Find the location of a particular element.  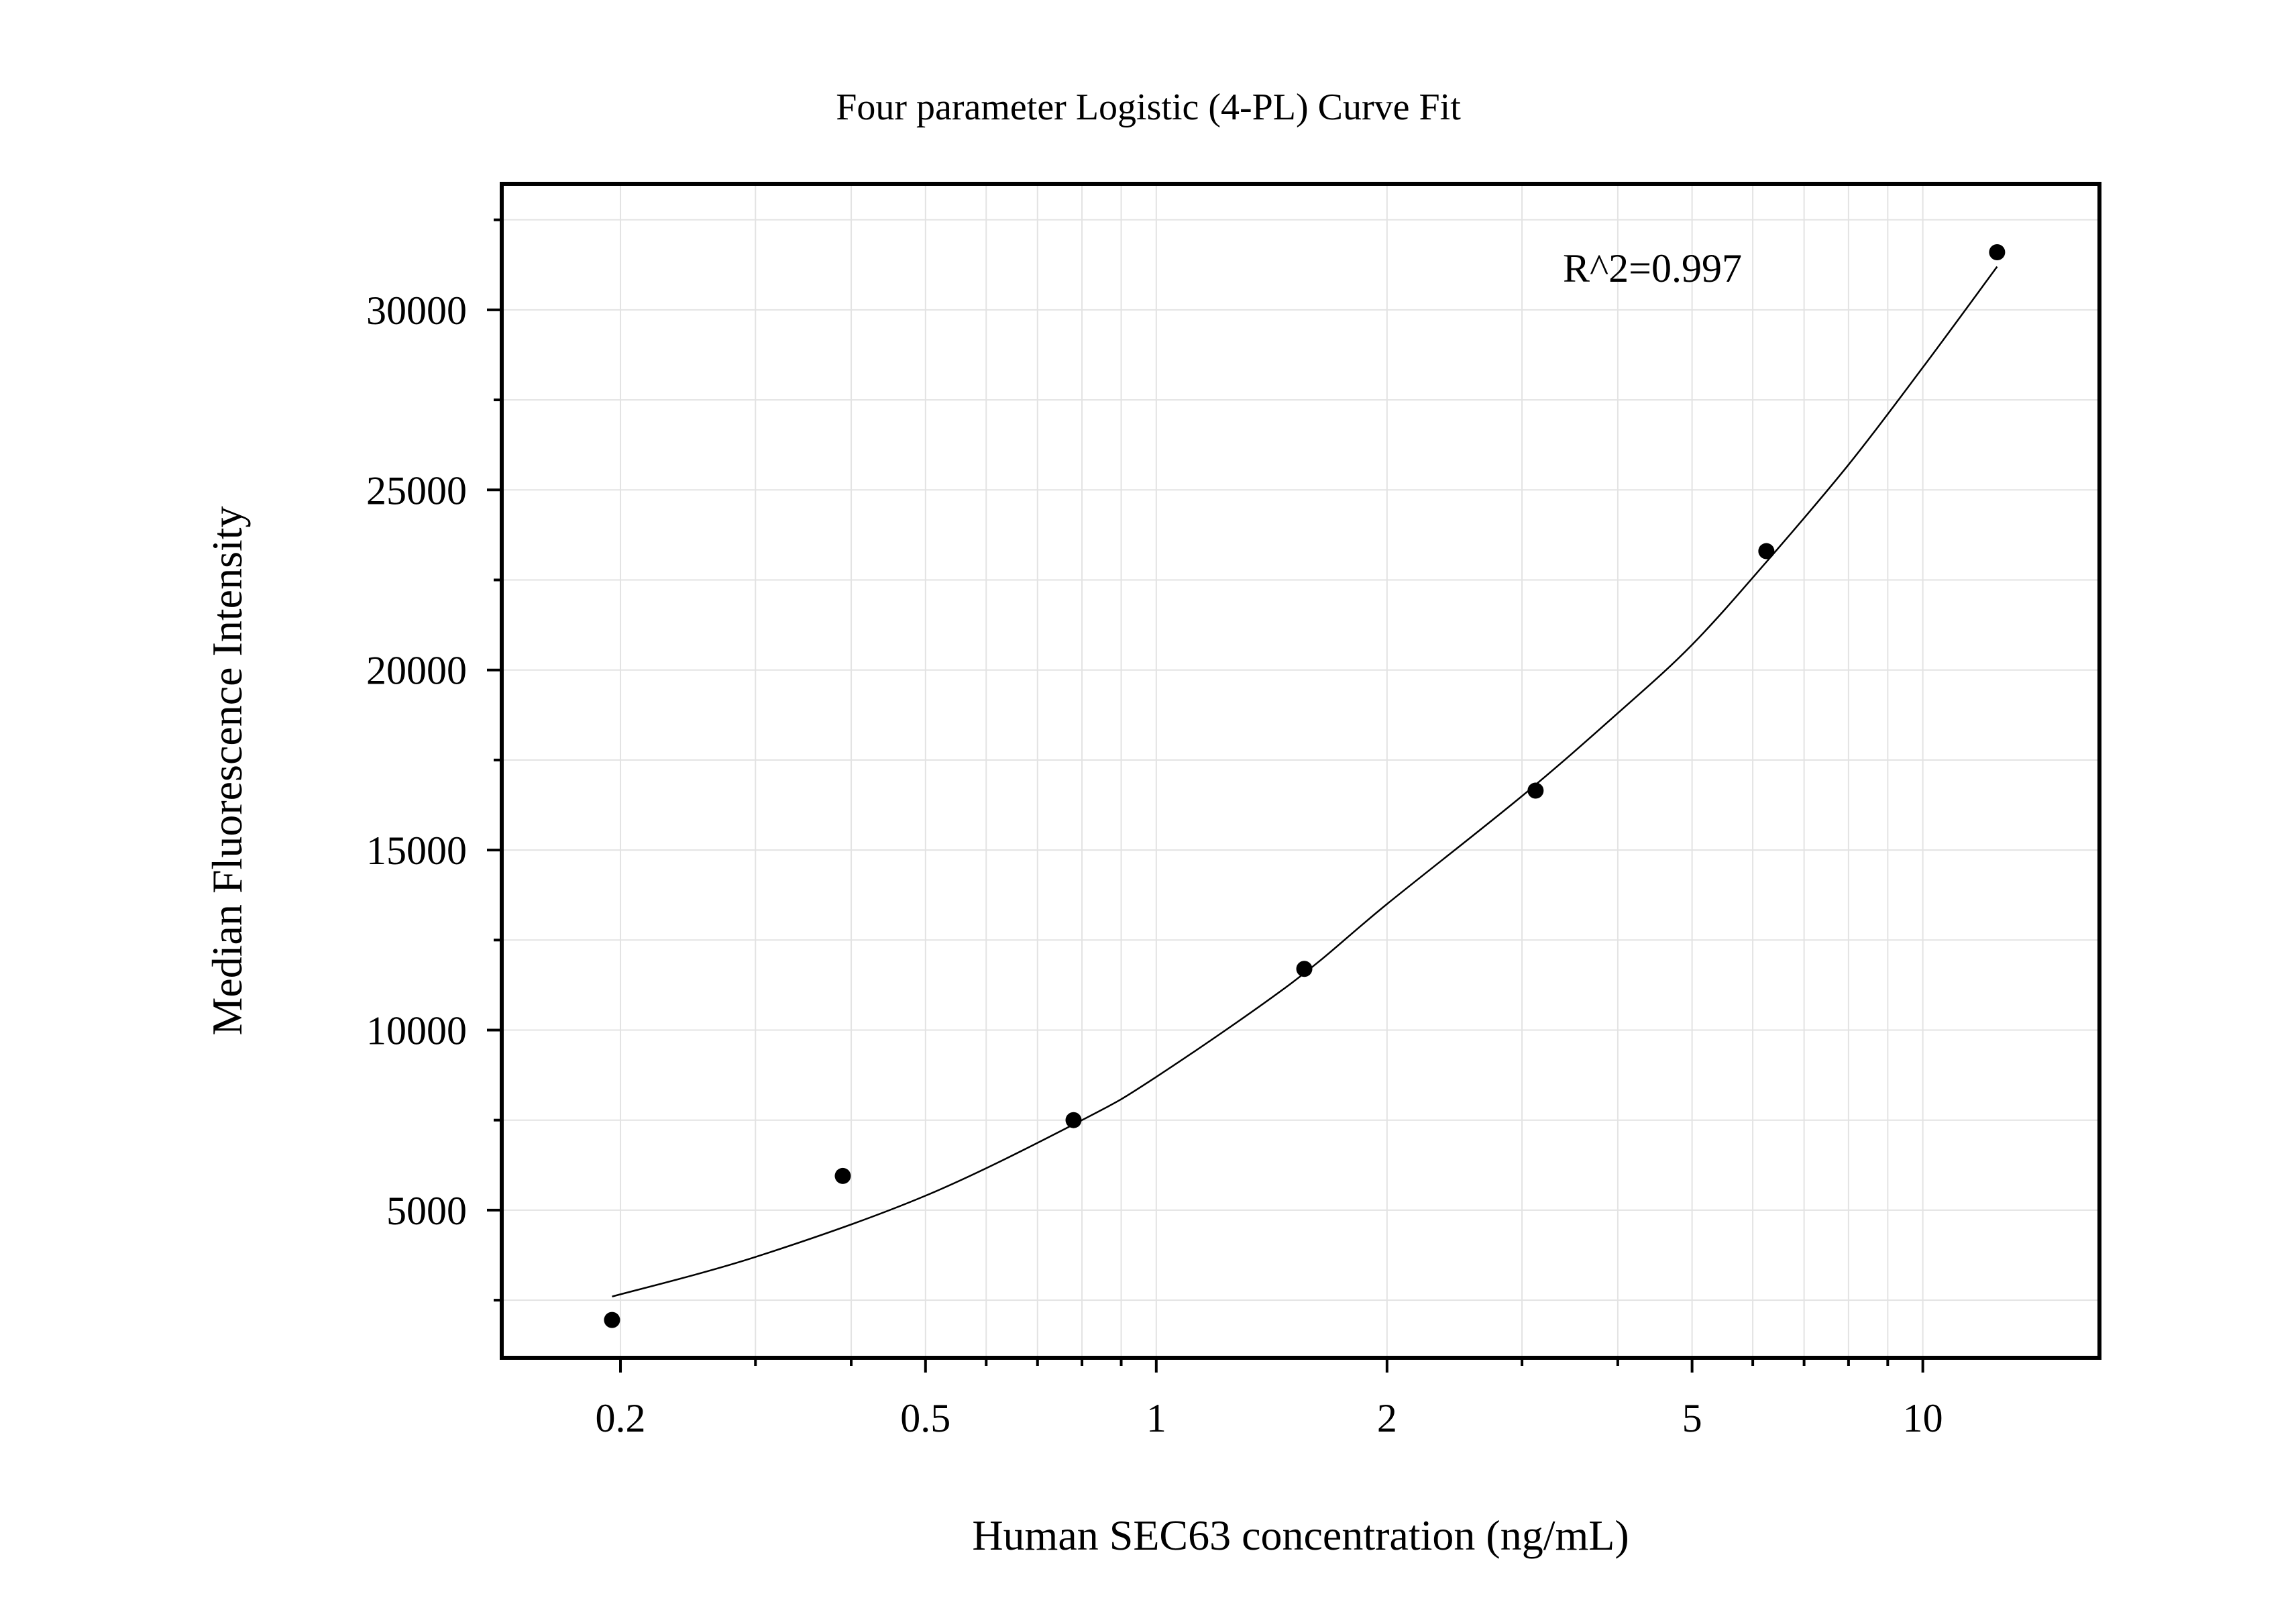

y-tick-label: 25000 is located at coordinates (416, 491).